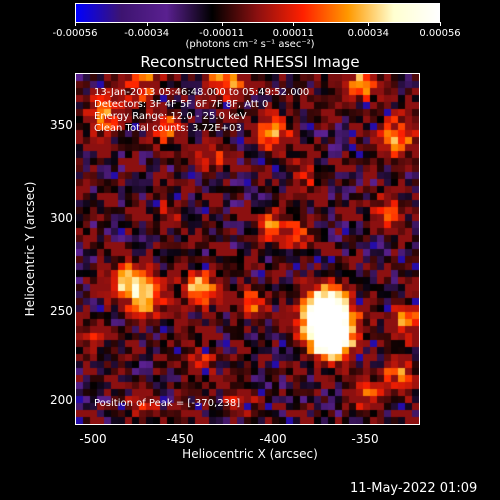 The width and height of the screenshot is (500, 500). Describe the element at coordinates (61, 125) in the screenshot. I see `y-tick-label: 350` at that location.